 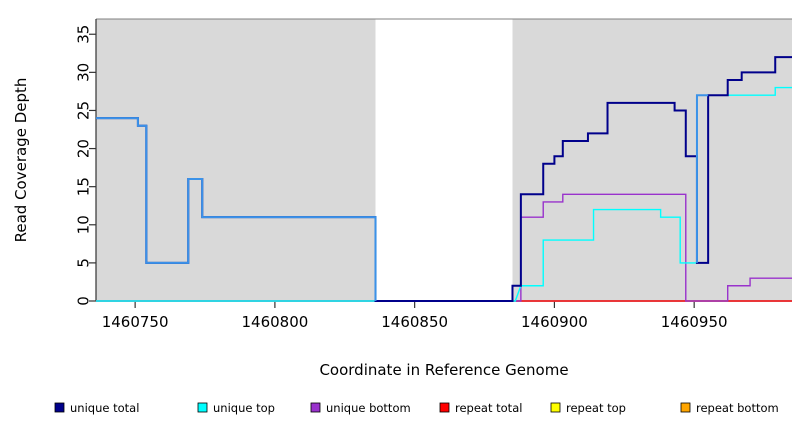 I want to click on legend-item-unique-bottom: unique bottom, so click(x=360, y=408).